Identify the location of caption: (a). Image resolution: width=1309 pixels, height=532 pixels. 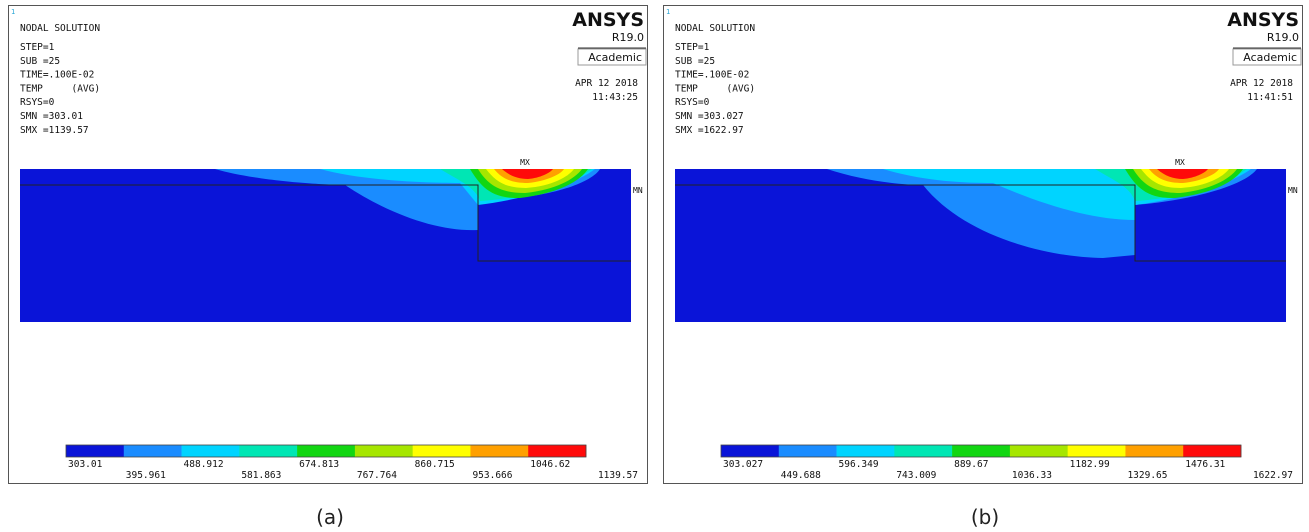
(330, 517).